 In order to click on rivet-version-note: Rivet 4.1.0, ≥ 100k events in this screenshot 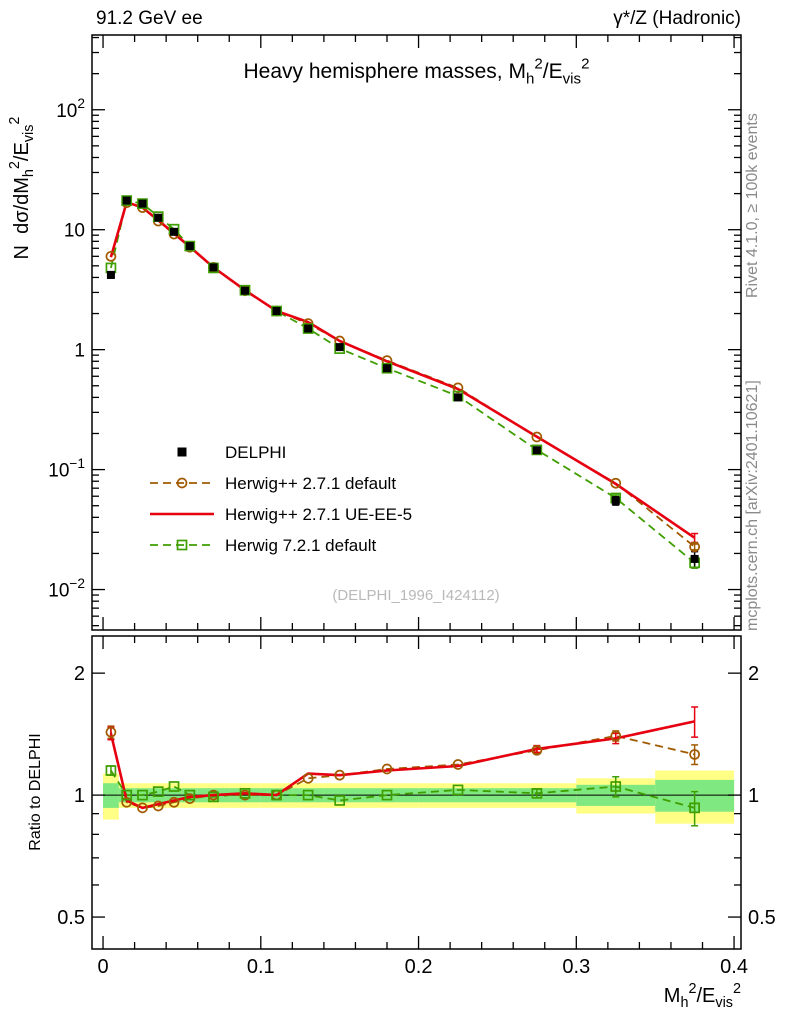, I will do `click(752, 205)`.